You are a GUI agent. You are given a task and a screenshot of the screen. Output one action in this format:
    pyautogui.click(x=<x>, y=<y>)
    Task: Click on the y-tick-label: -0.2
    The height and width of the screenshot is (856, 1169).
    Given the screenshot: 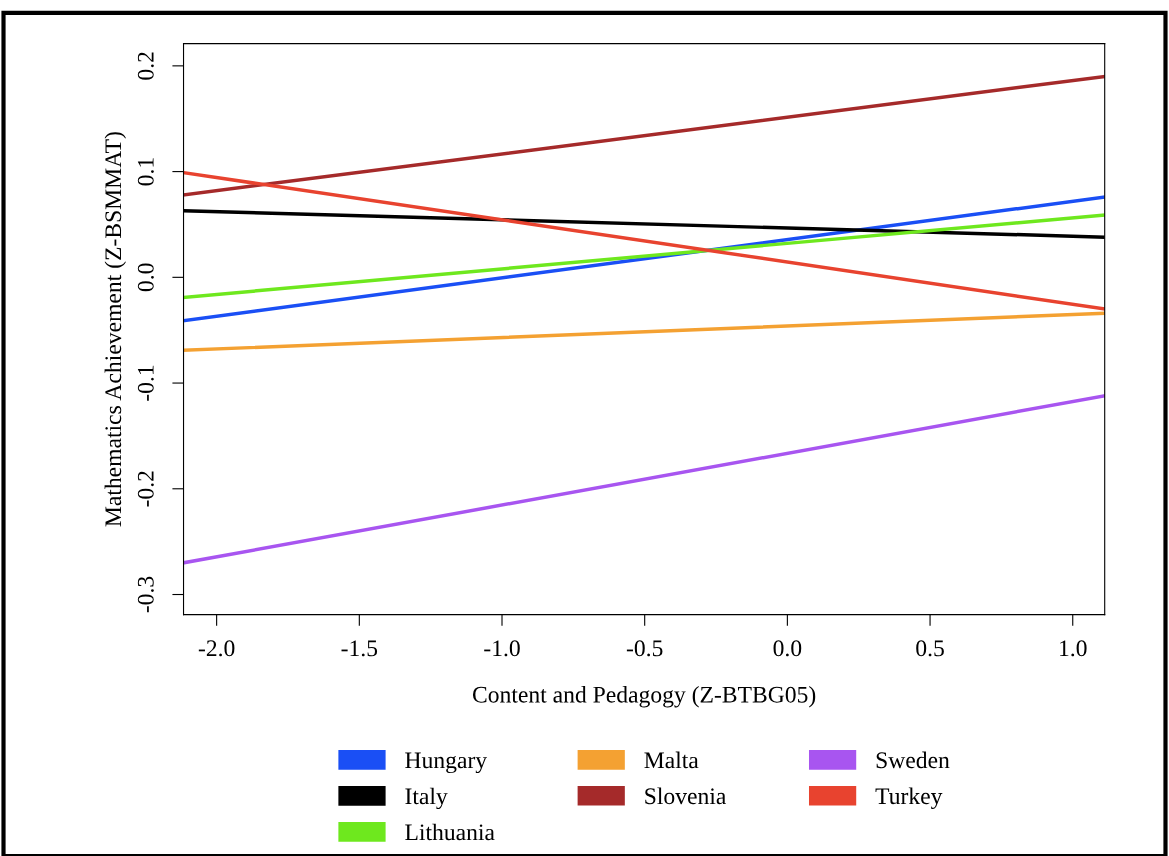 What is the action you would take?
    pyautogui.click(x=145, y=489)
    